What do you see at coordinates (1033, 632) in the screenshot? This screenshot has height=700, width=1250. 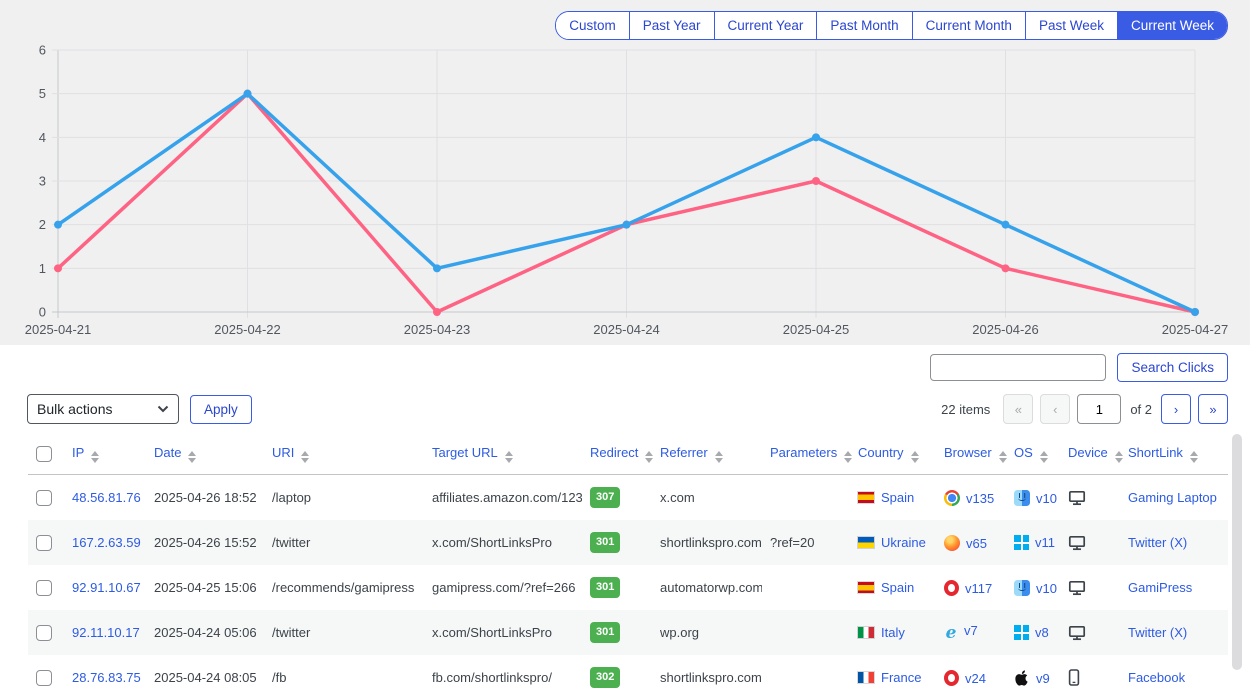 I see `os-cell: v8` at bounding box center [1033, 632].